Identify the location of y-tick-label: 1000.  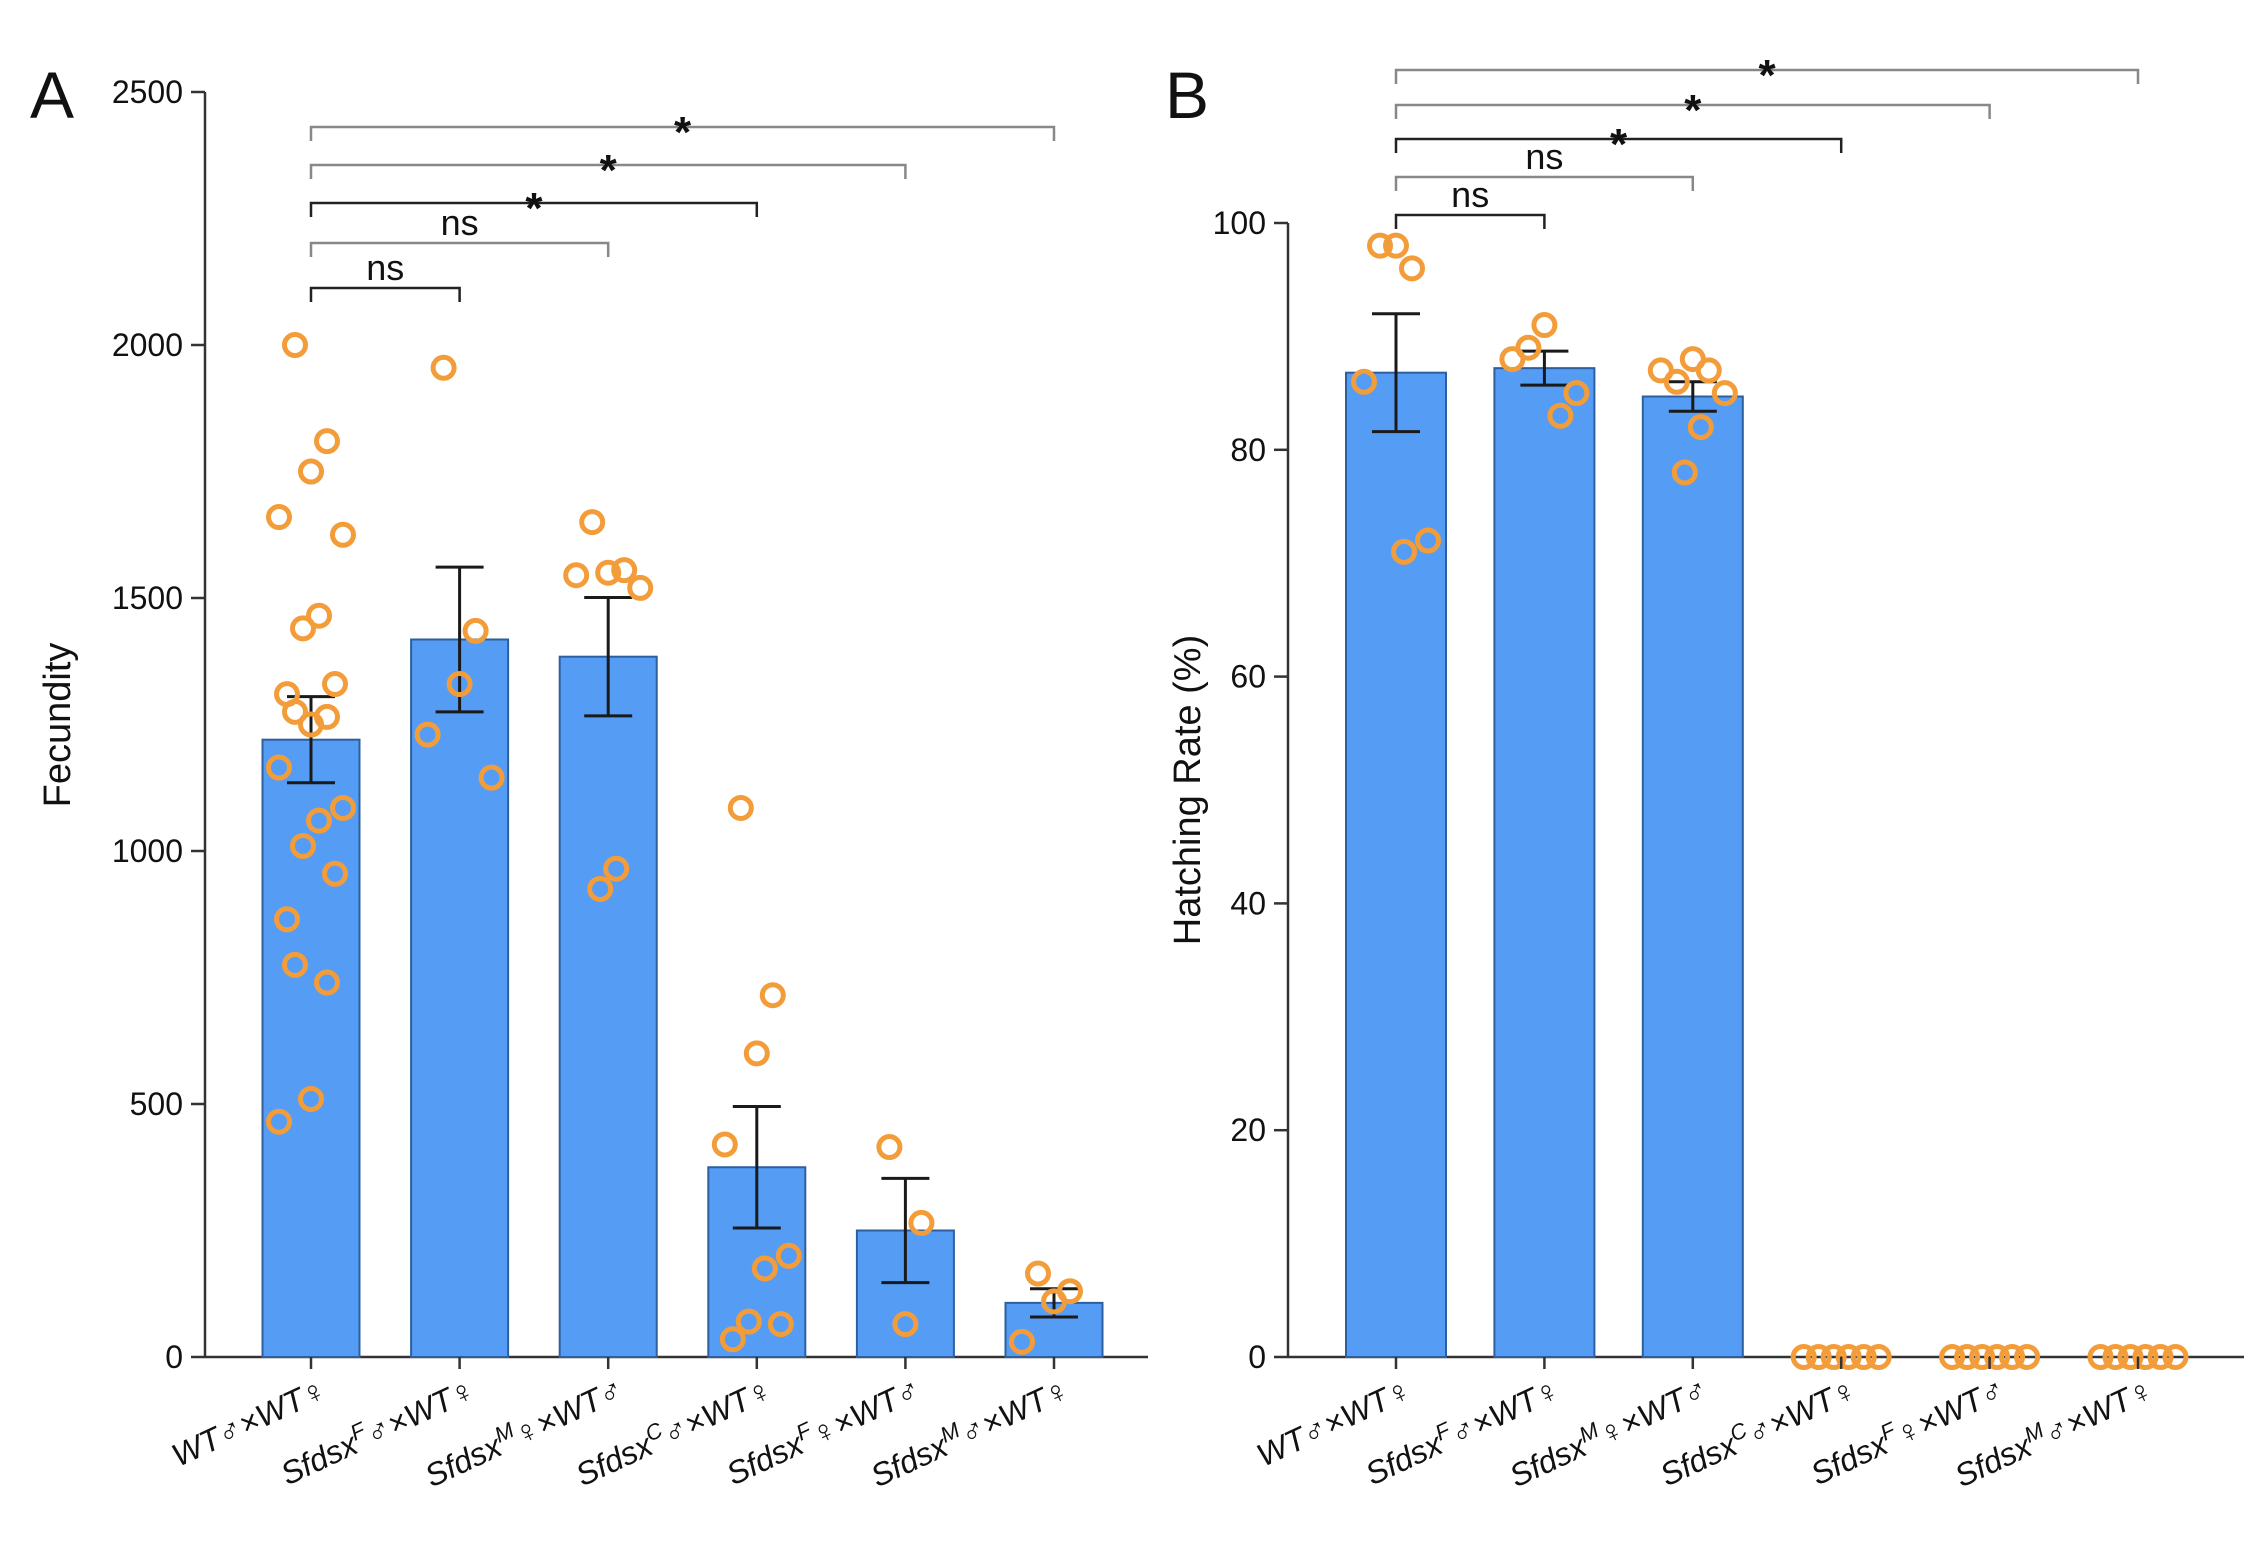
(147, 851).